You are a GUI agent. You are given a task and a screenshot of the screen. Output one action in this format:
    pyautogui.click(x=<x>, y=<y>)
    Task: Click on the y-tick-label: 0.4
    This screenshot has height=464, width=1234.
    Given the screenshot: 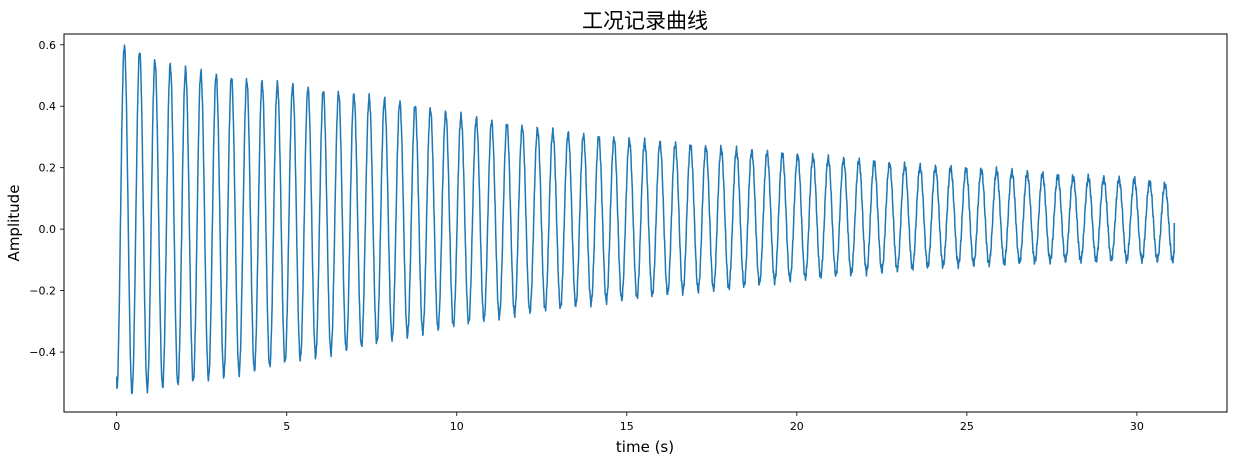 What is the action you would take?
    pyautogui.click(x=48, y=106)
    